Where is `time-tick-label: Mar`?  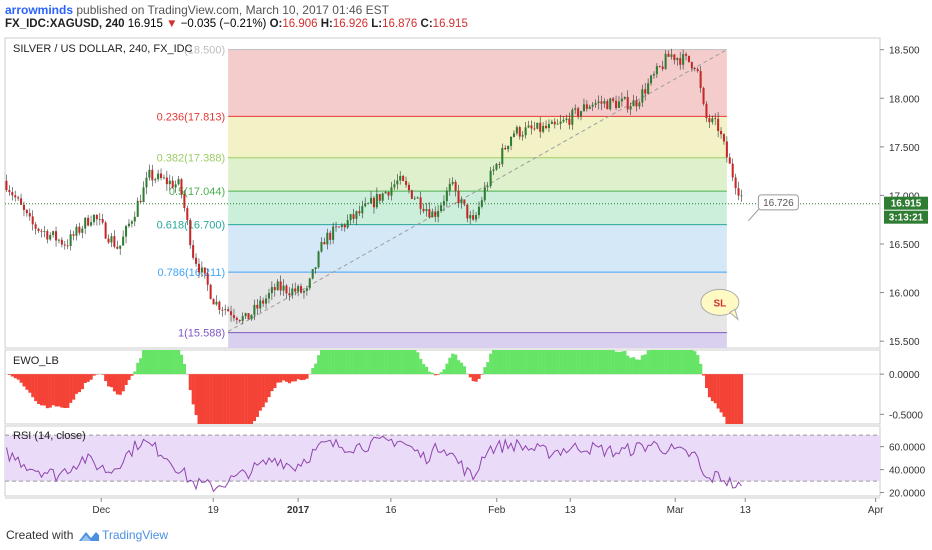 time-tick-label: Mar is located at coordinates (676, 510).